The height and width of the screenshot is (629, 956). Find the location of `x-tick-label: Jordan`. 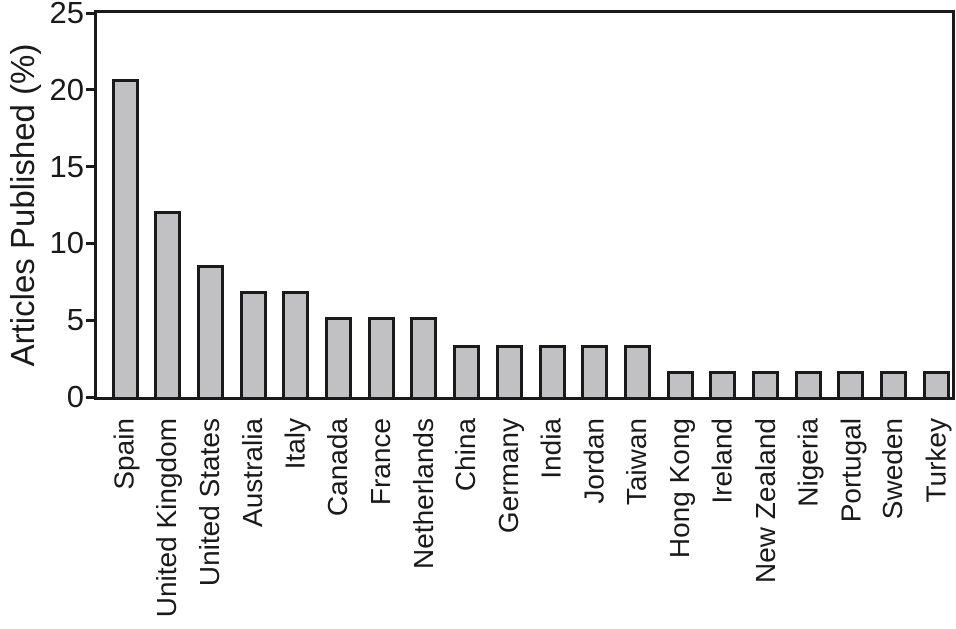

x-tick-label: Jordan is located at coordinates (594, 461).